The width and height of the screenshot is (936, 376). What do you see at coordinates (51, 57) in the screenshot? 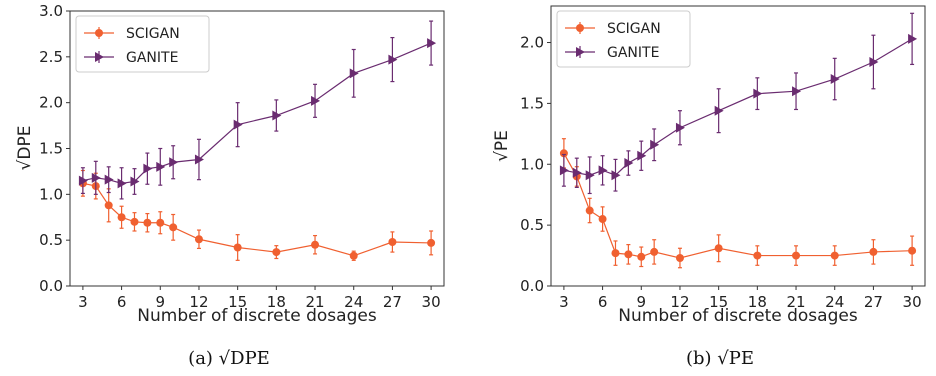
I see `y-tick-label: 2.5` at bounding box center [51, 57].